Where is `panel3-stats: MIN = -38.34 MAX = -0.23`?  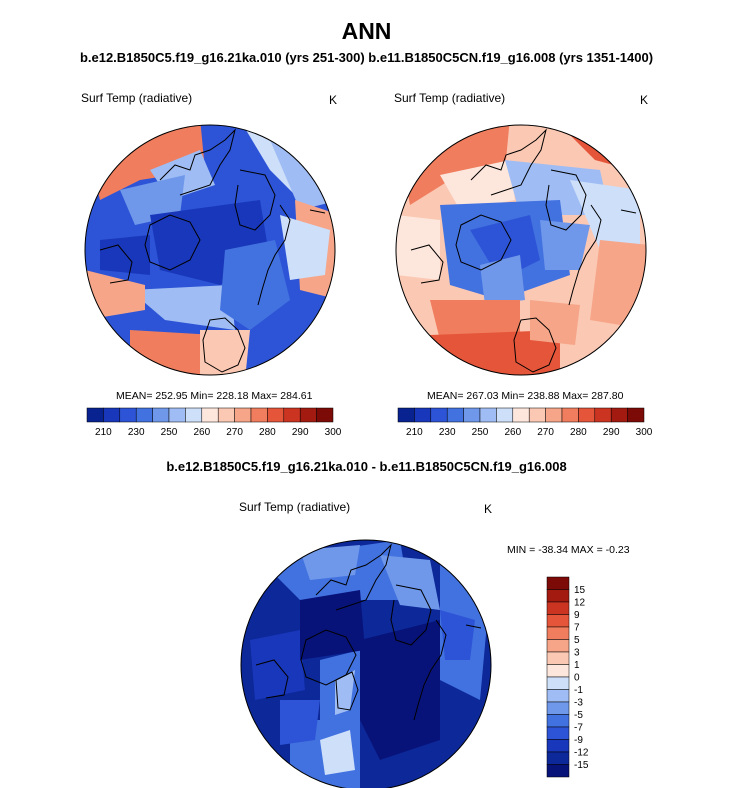
panel3-stats: MIN = -38.34 MAX = -0.23 is located at coordinates (568, 550).